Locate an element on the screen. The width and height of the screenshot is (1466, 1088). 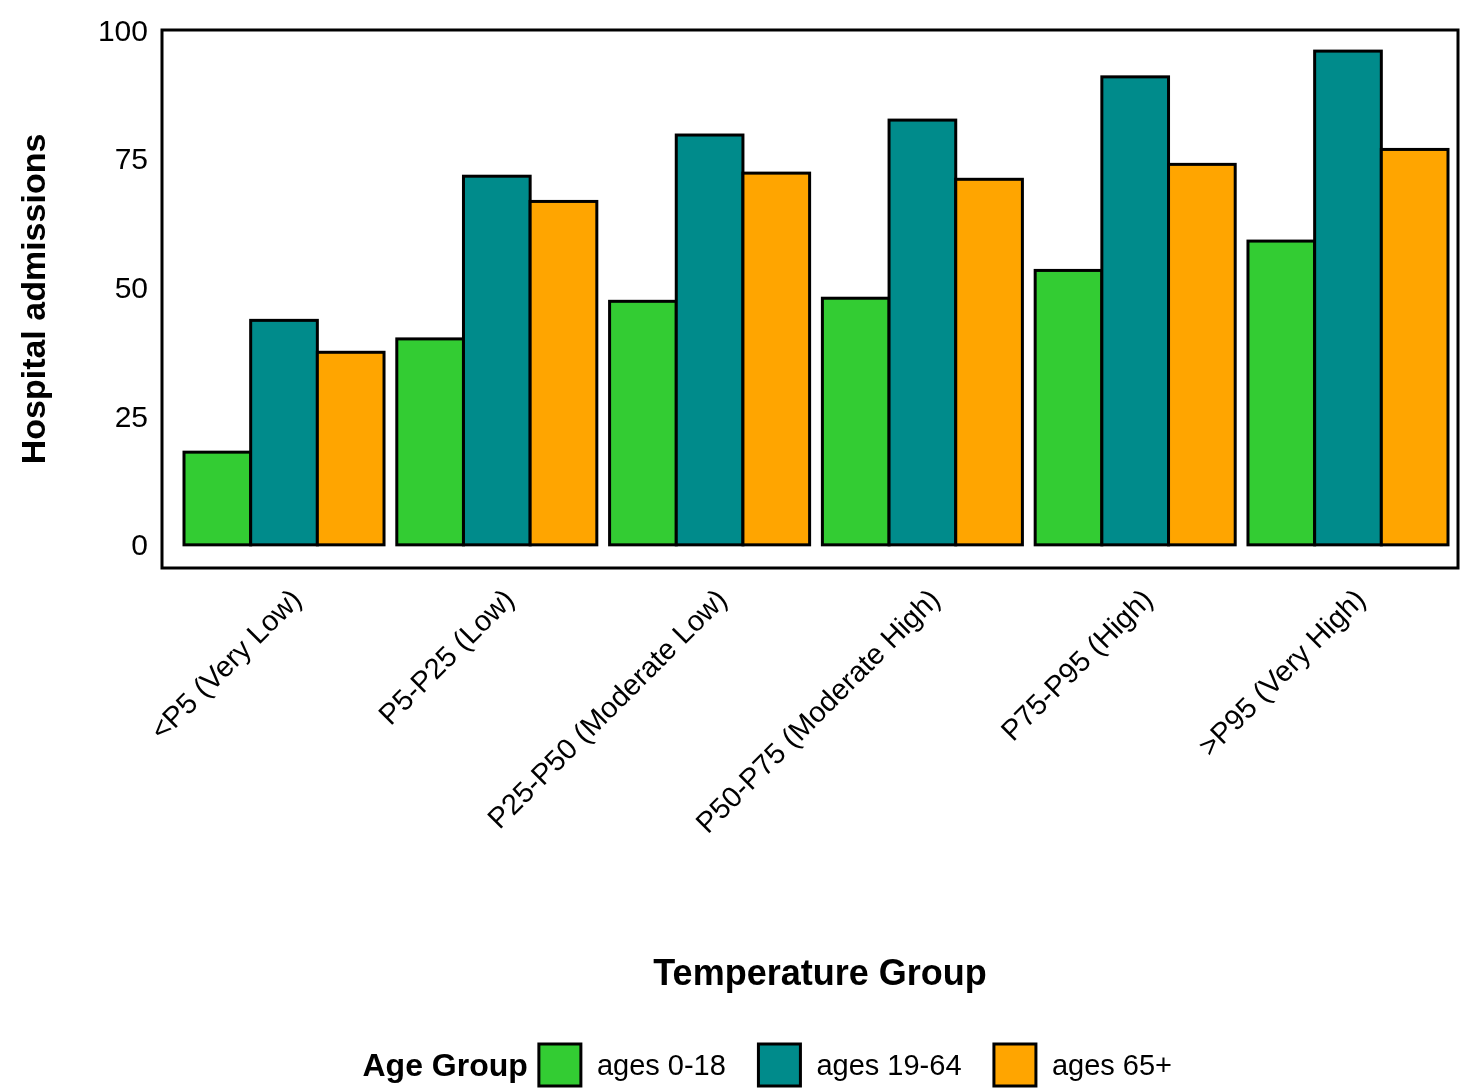
y-tick-label: 50 is located at coordinates (131, 287).